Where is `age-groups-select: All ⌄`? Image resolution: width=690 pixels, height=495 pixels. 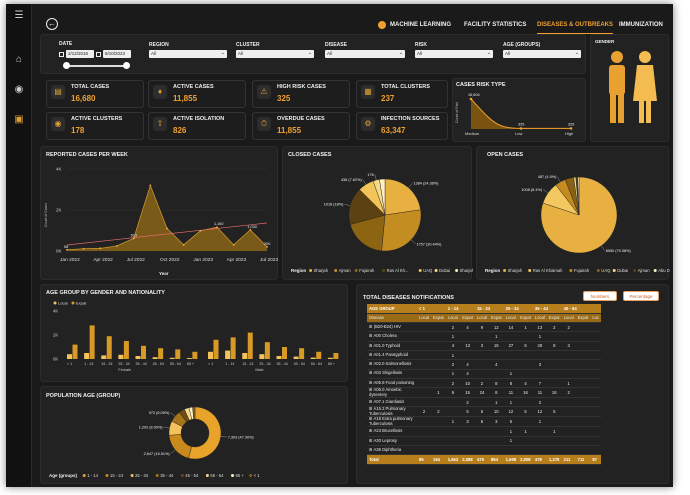 age-groups-select: All ⌄ is located at coordinates (542, 54).